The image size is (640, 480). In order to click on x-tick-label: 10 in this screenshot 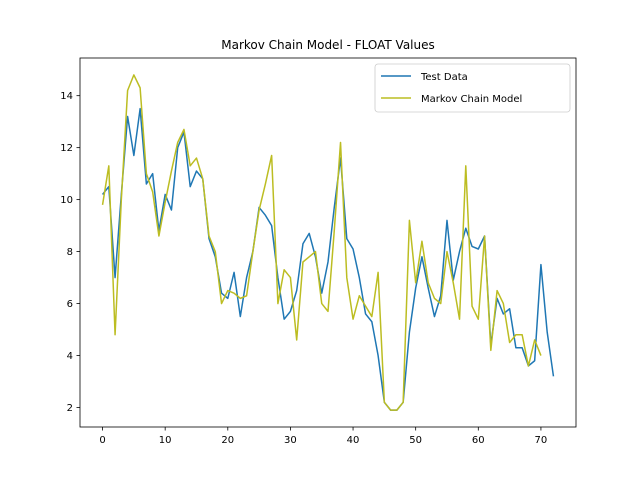, I will do `click(165, 440)`.